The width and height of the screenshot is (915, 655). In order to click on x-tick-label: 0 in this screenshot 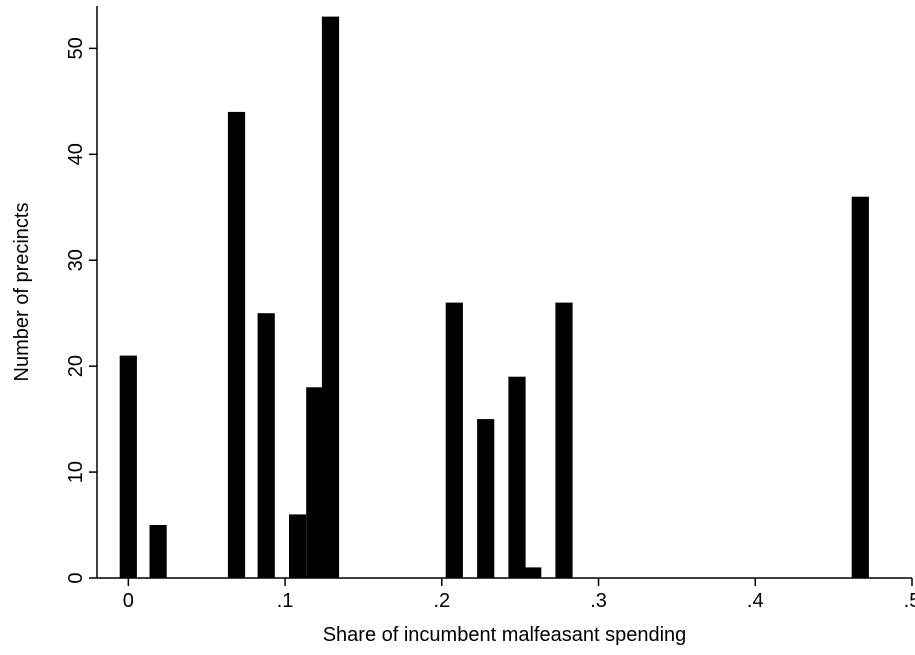, I will do `click(128, 601)`.